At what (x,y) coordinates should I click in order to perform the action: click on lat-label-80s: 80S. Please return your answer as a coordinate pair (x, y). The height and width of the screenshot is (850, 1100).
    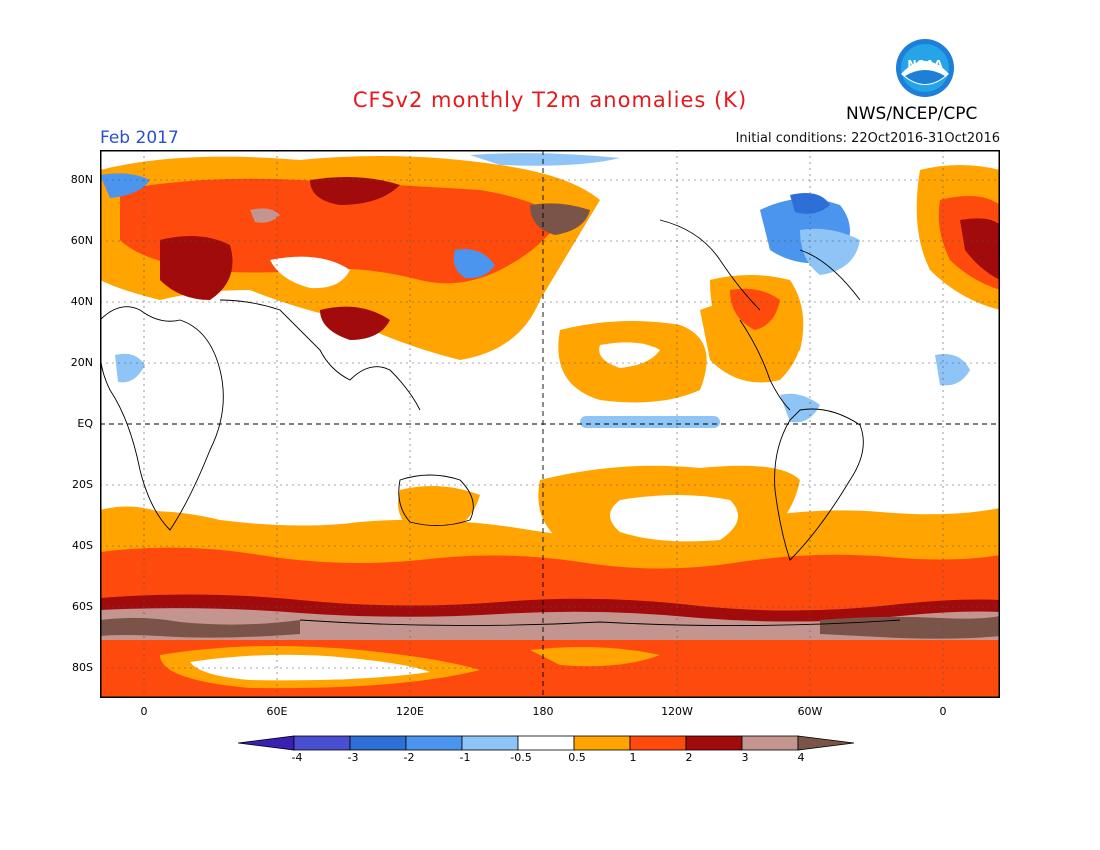
    Looking at the image, I should click on (82, 667).